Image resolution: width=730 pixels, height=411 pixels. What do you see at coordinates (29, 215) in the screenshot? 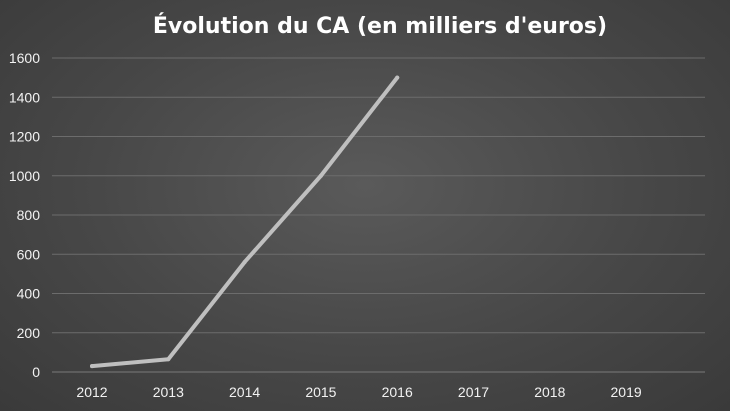
I see `y-tick-label: 800` at bounding box center [29, 215].